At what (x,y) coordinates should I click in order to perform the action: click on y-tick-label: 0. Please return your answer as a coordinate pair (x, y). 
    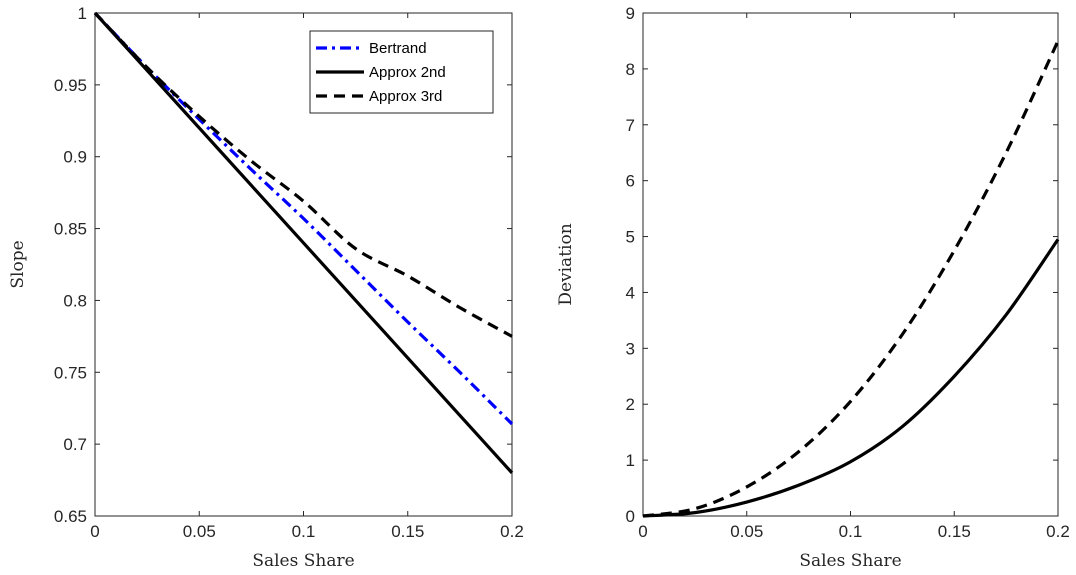
    Looking at the image, I should click on (630, 516).